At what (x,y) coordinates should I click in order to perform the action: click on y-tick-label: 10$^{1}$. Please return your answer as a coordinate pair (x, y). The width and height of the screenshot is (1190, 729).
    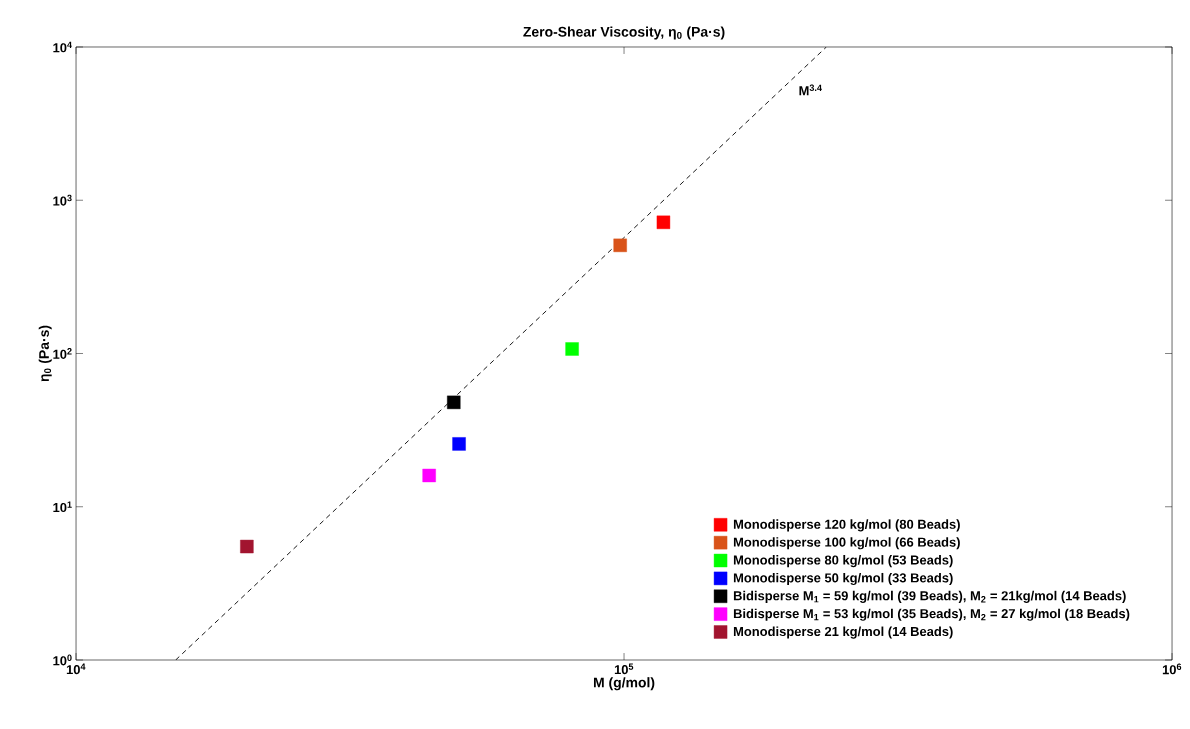
    Looking at the image, I should click on (62, 507).